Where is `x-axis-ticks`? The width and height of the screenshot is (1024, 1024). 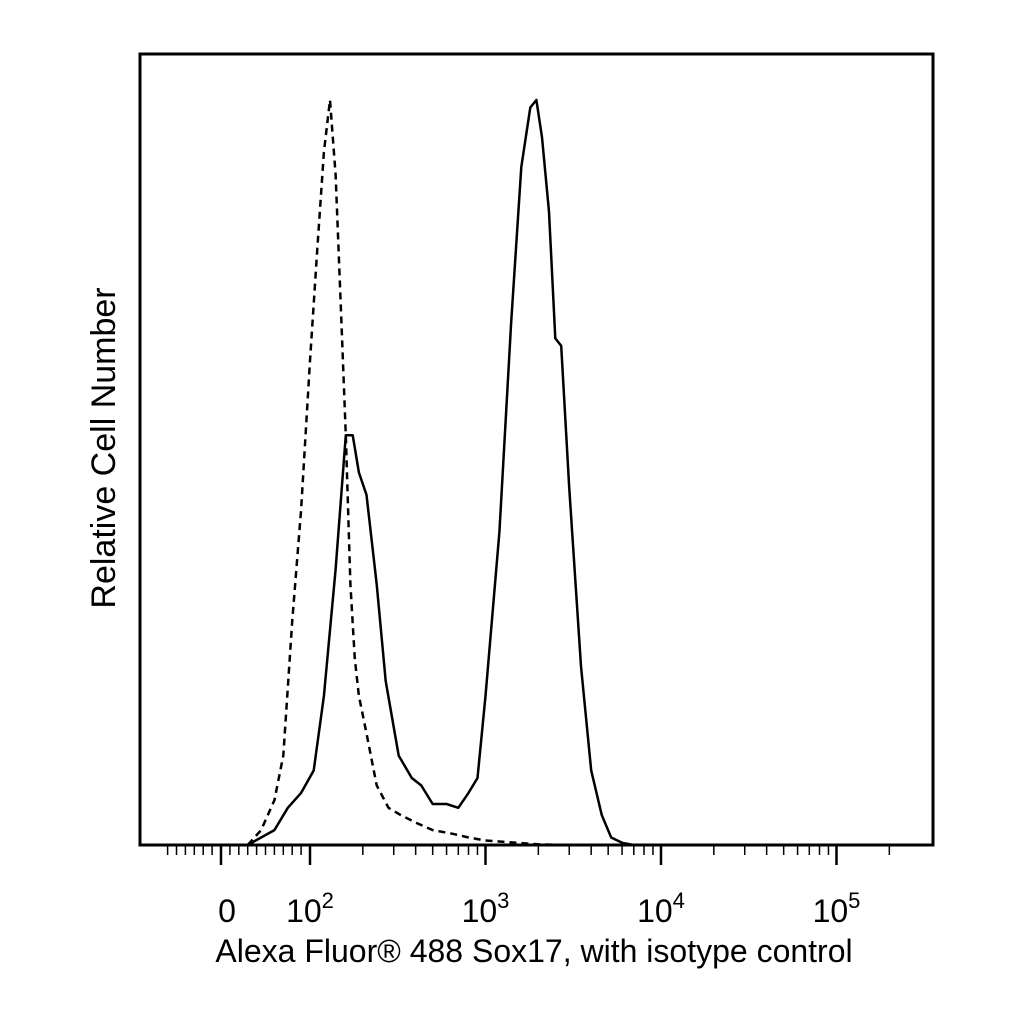
x-axis-ticks is located at coordinates (528, 855).